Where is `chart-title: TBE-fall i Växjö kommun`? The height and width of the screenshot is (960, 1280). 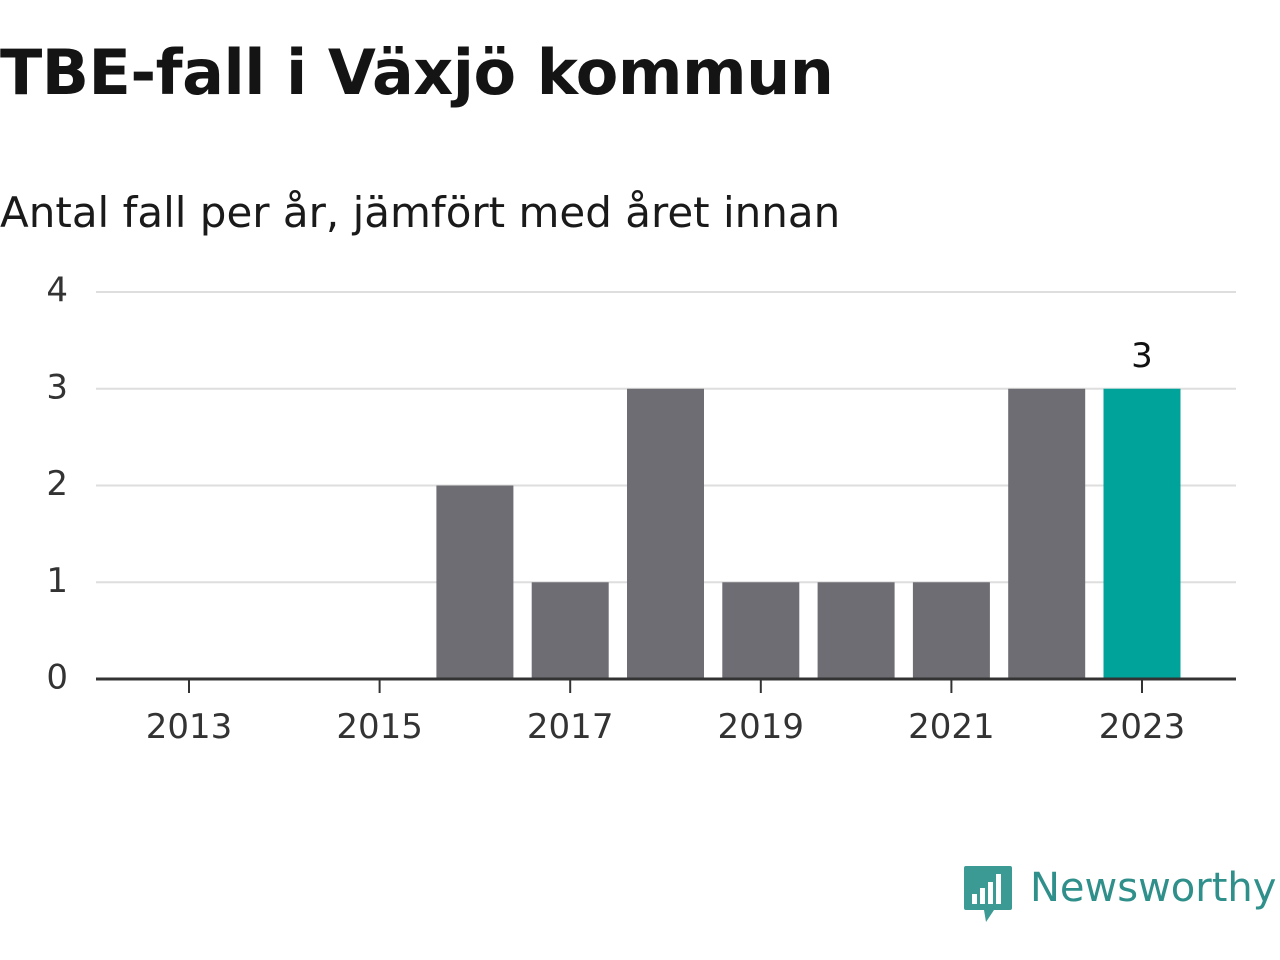 chart-title: TBE-fall i Växjö kommun is located at coordinates (417, 72).